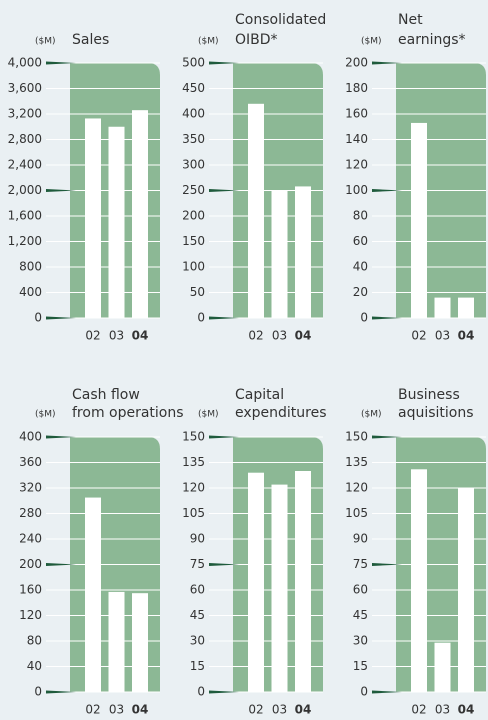  I want to click on y-tick-label: 3,200, so click(25, 114).